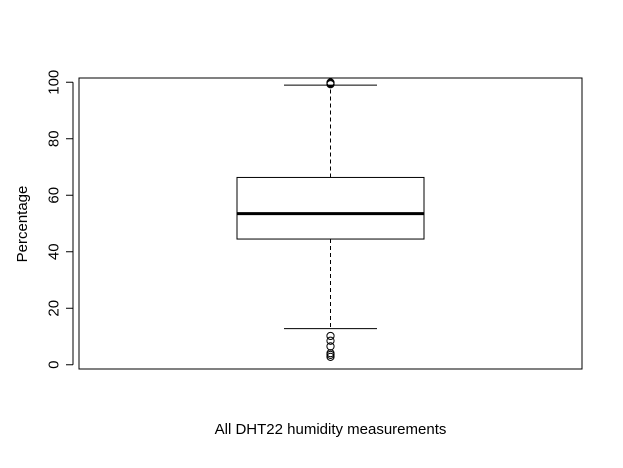  I want to click on y-tick-label: 20, so click(54, 308).